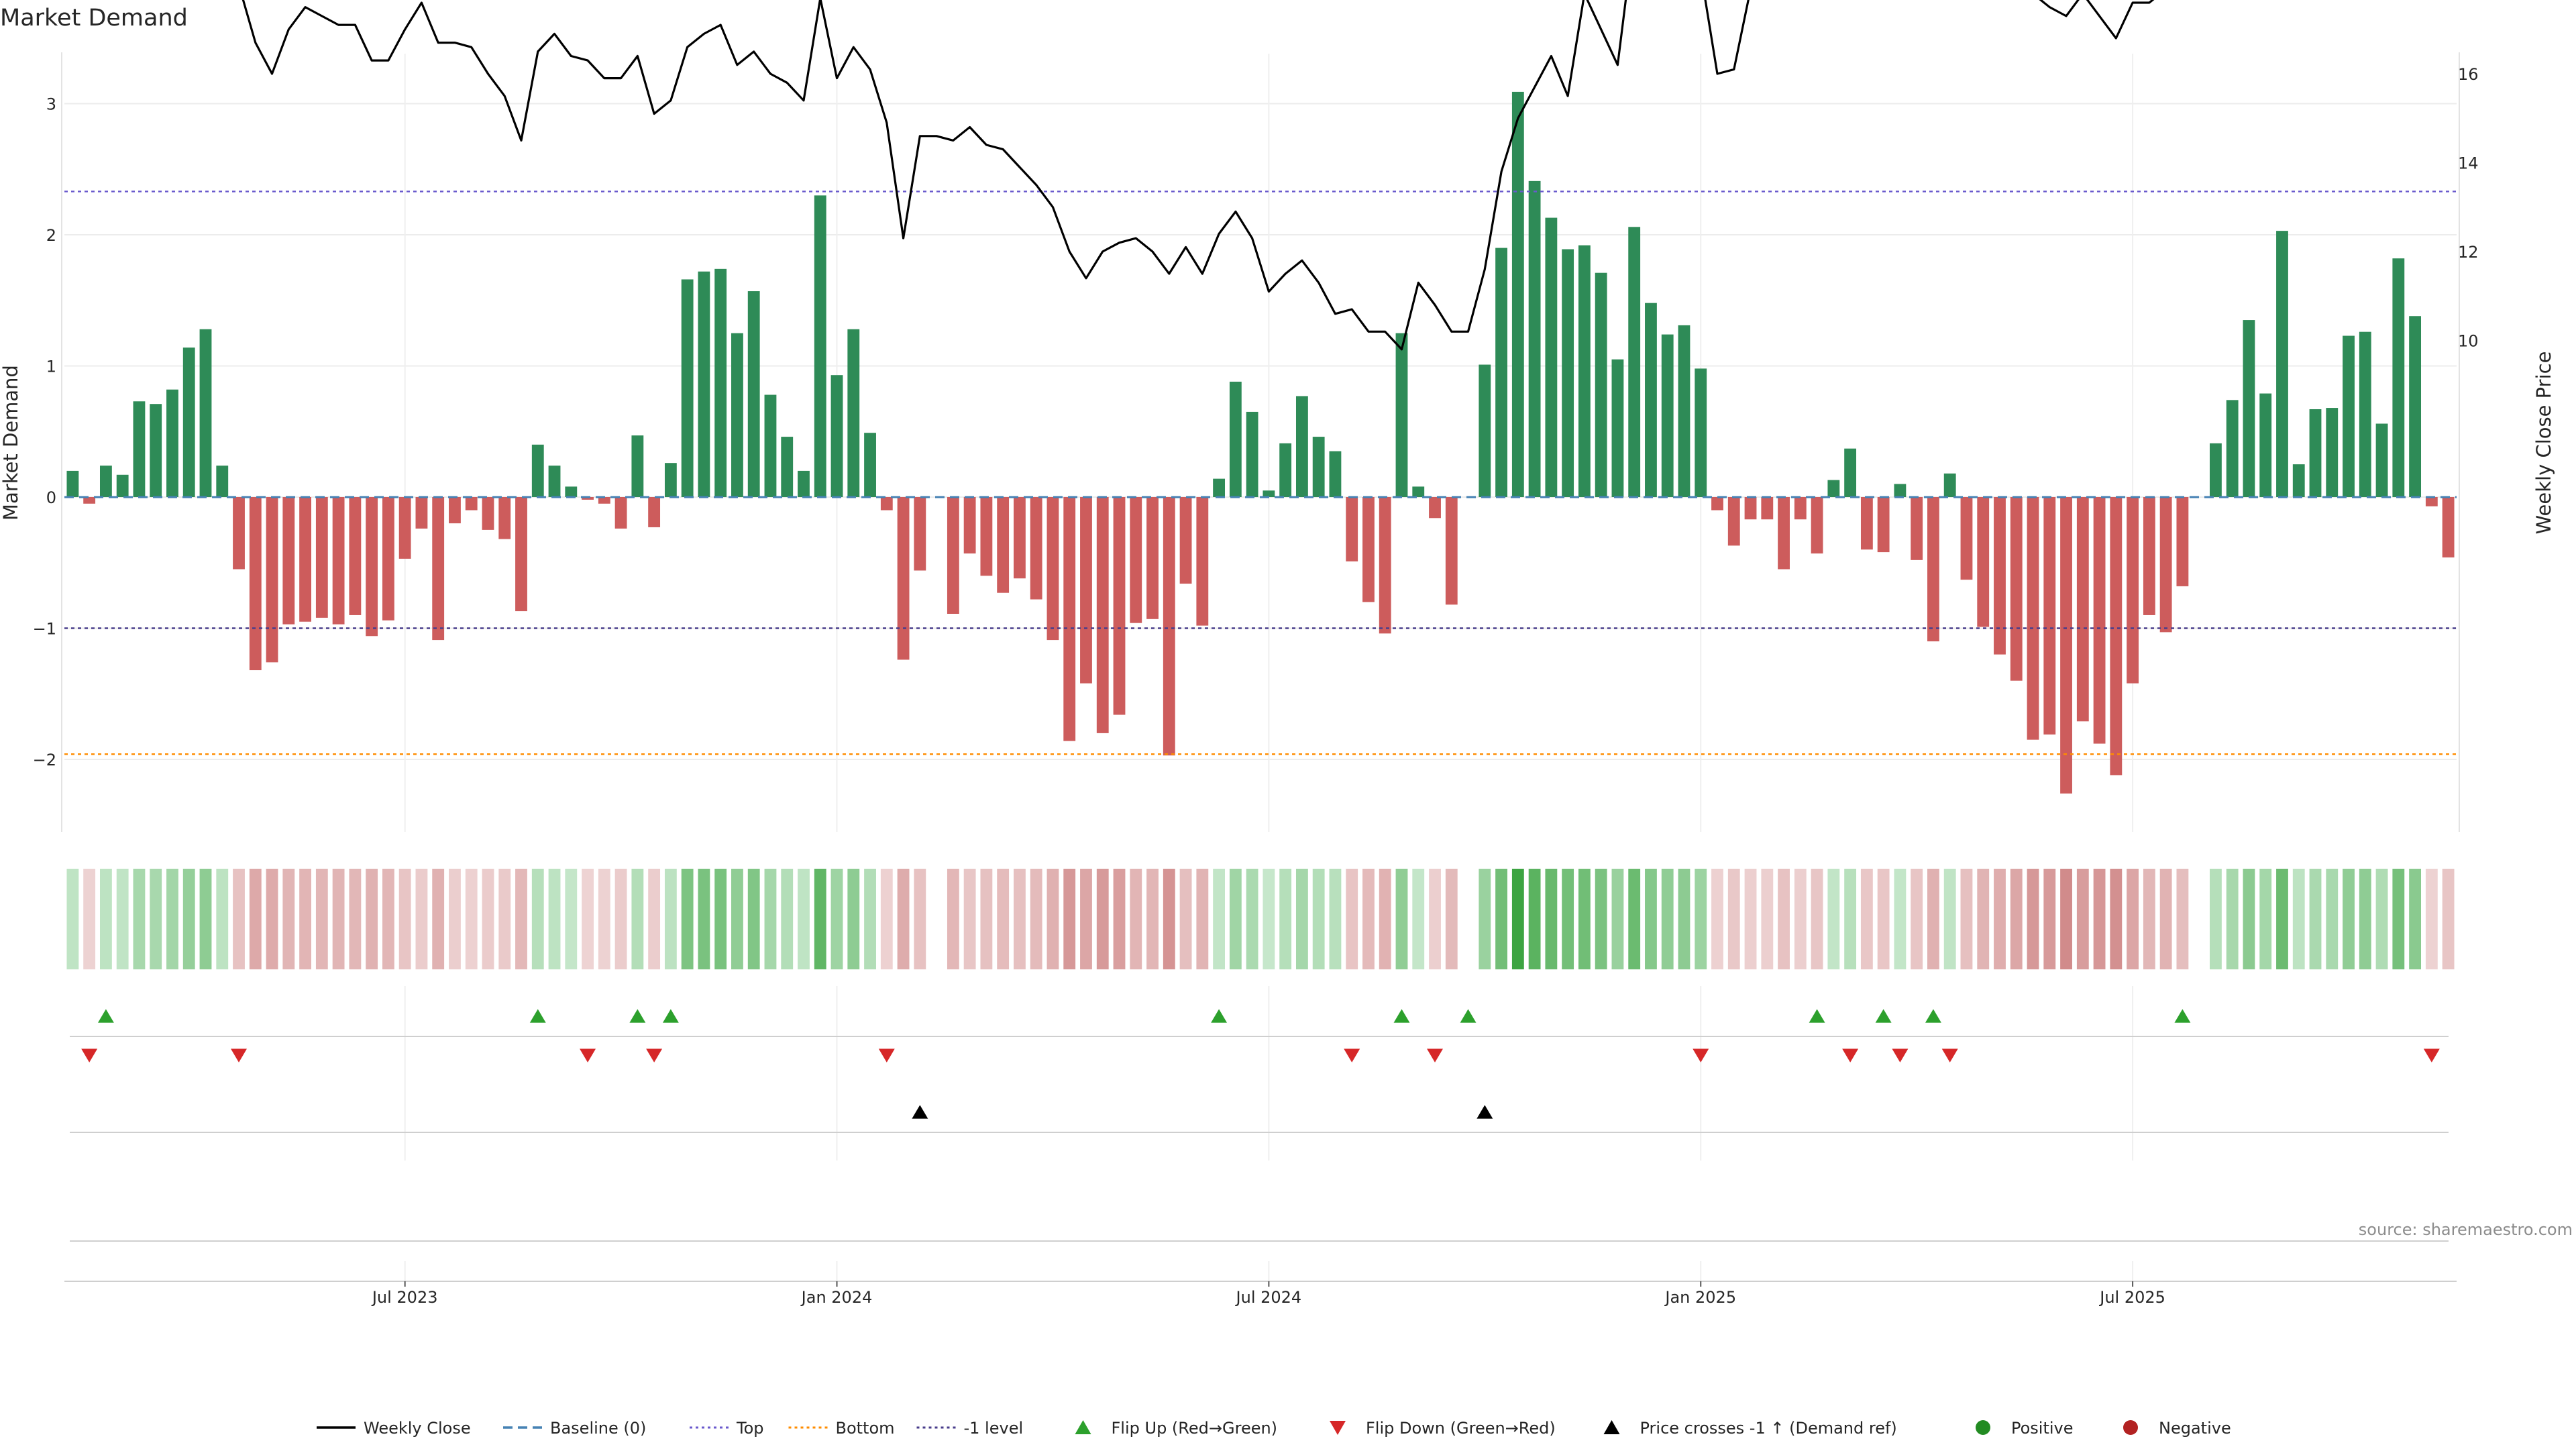 The image size is (2576, 1449). What do you see at coordinates (2468, 74) in the screenshot?
I see `y2-tick-label: 16` at bounding box center [2468, 74].